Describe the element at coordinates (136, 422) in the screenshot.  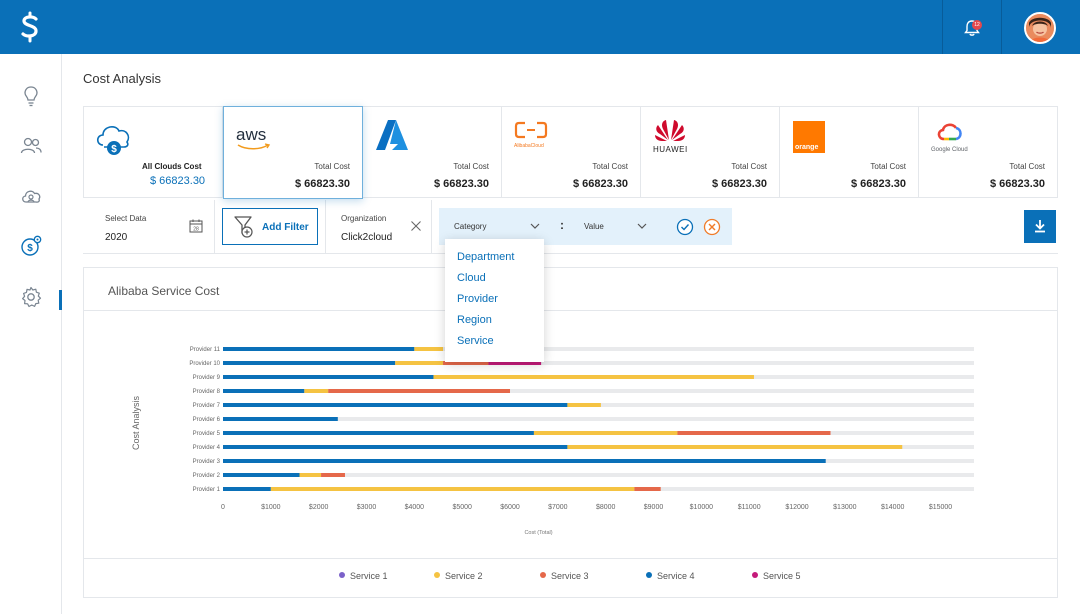
I see `y-axis-label: Cost Analysis` at that location.